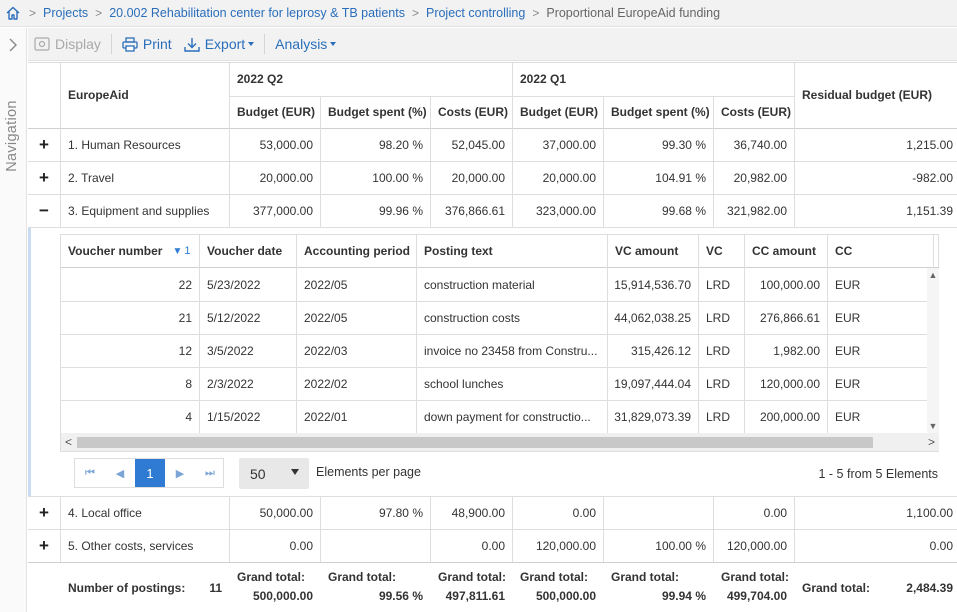 The width and height of the screenshot is (957, 612). Describe the element at coordinates (397, 178) in the screenshot. I see `cell-q2-budget-spent: 100.00 %` at that location.